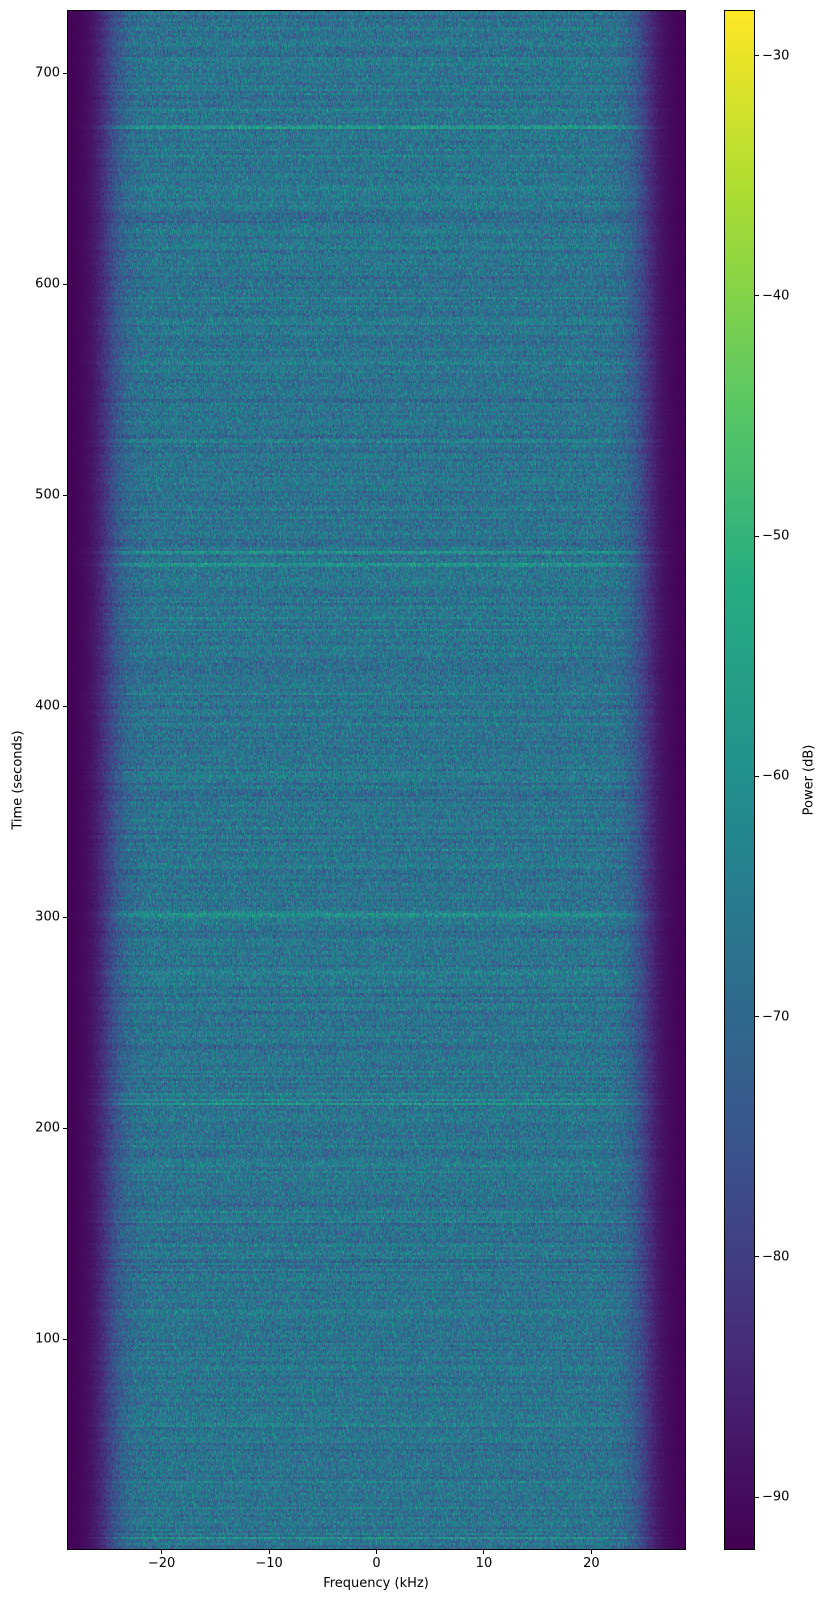 The height and width of the screenshot is (1603, 823). I want to click on colorbar, so click(739, 780).